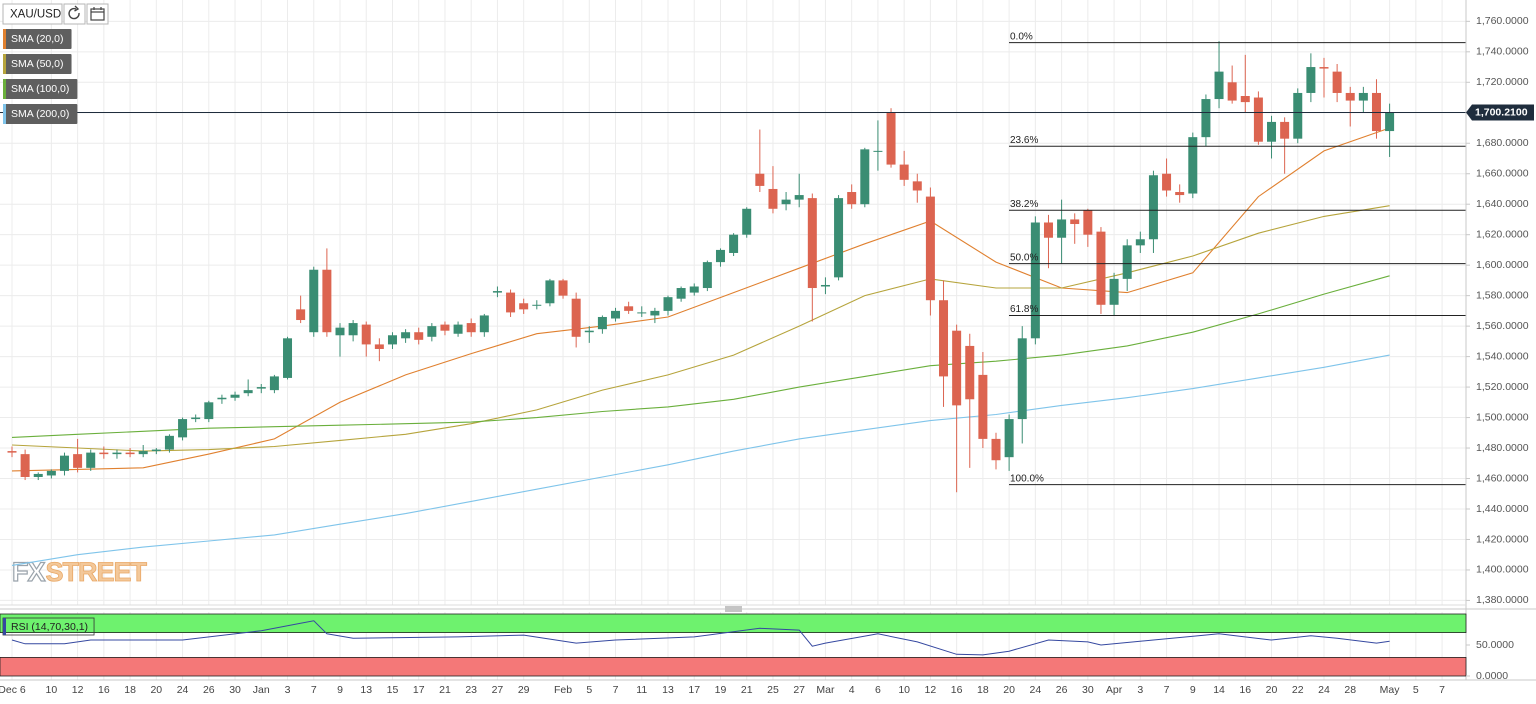 The image size is (1536, 704). Describe the element at coordinates (852, 690) in the screenshot. I see `x-tick-label: 4` at that location.